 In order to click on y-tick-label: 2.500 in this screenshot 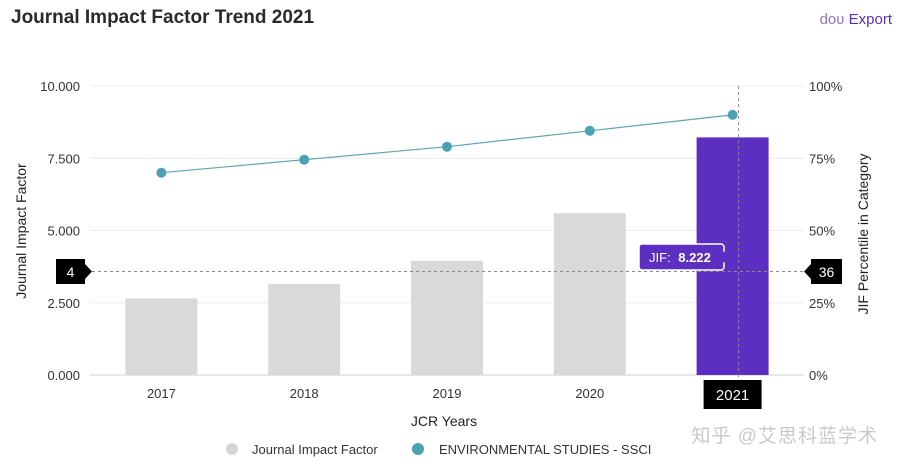, I will do `click(63, 303)`.